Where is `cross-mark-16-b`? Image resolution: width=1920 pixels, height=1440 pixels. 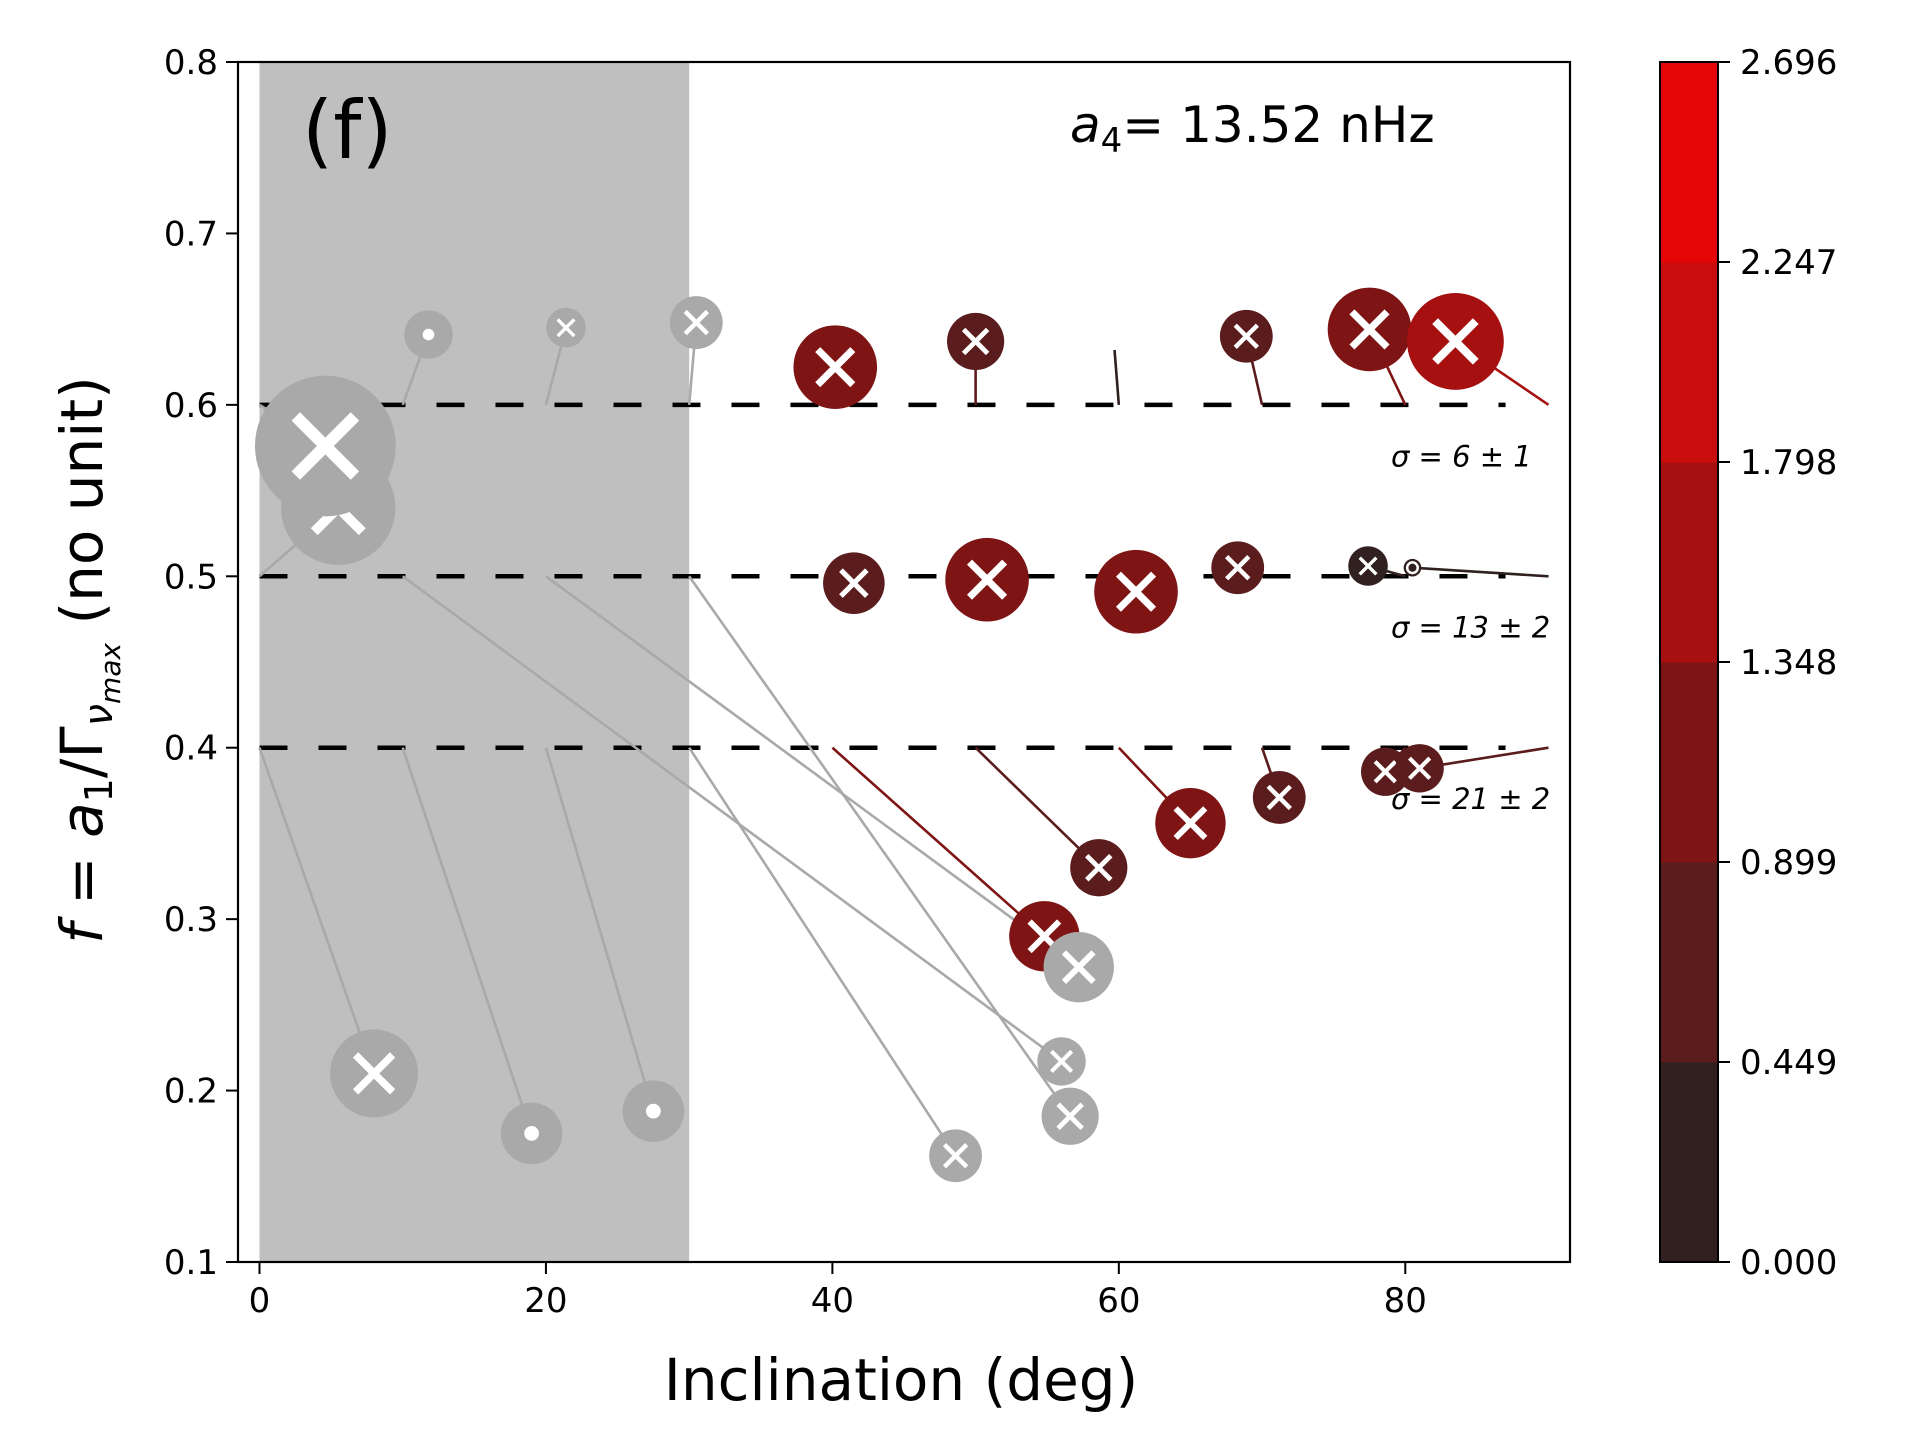 cross-mark-16-b is located at coordinates (1136, 591).